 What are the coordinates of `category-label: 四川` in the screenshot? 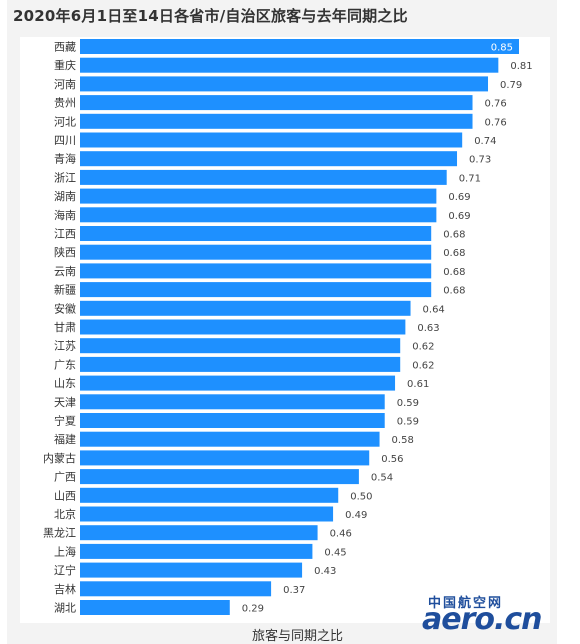 It's located at (65, 140).